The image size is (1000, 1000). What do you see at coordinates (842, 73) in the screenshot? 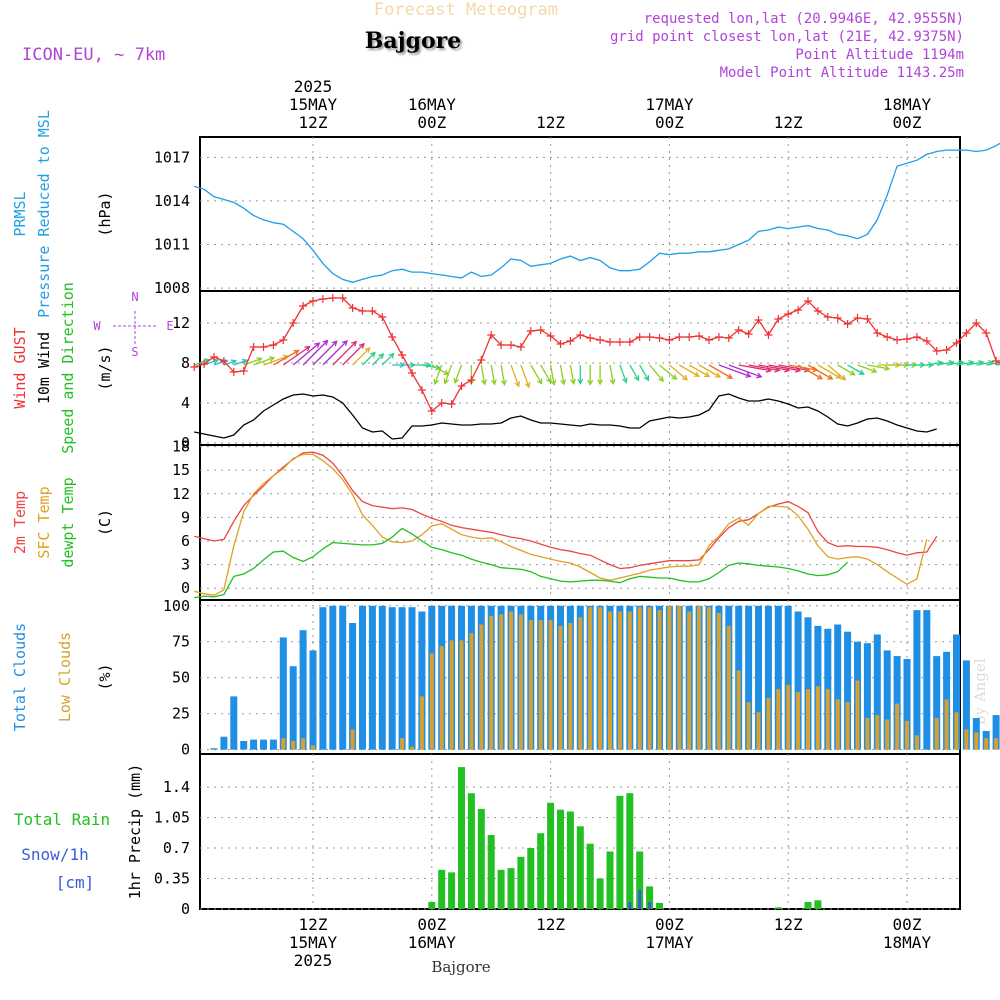
I see `model-altitude: Model Point Altitude 1143.25m` at bounding box center [842, 73].